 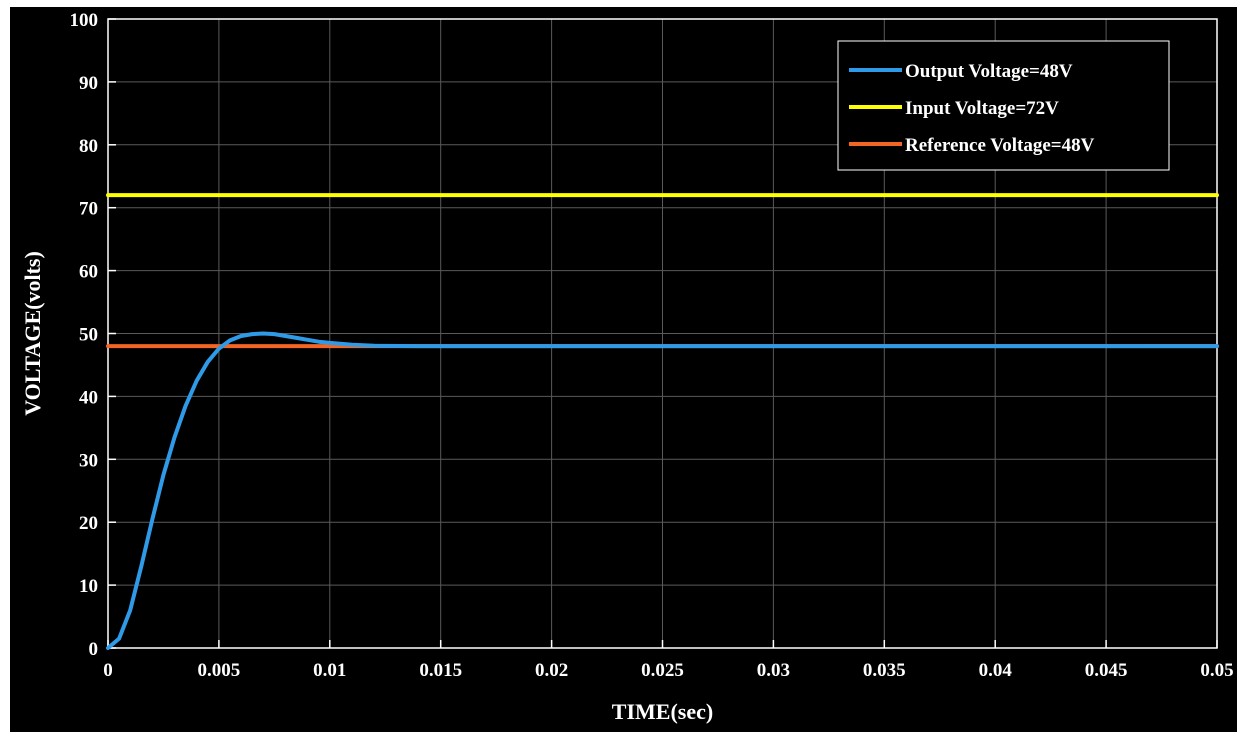 What do you see at coordinates (551, 670) in the screenshot?
I see `x-tick-label: 0.02` at bounding box center [551, 670].